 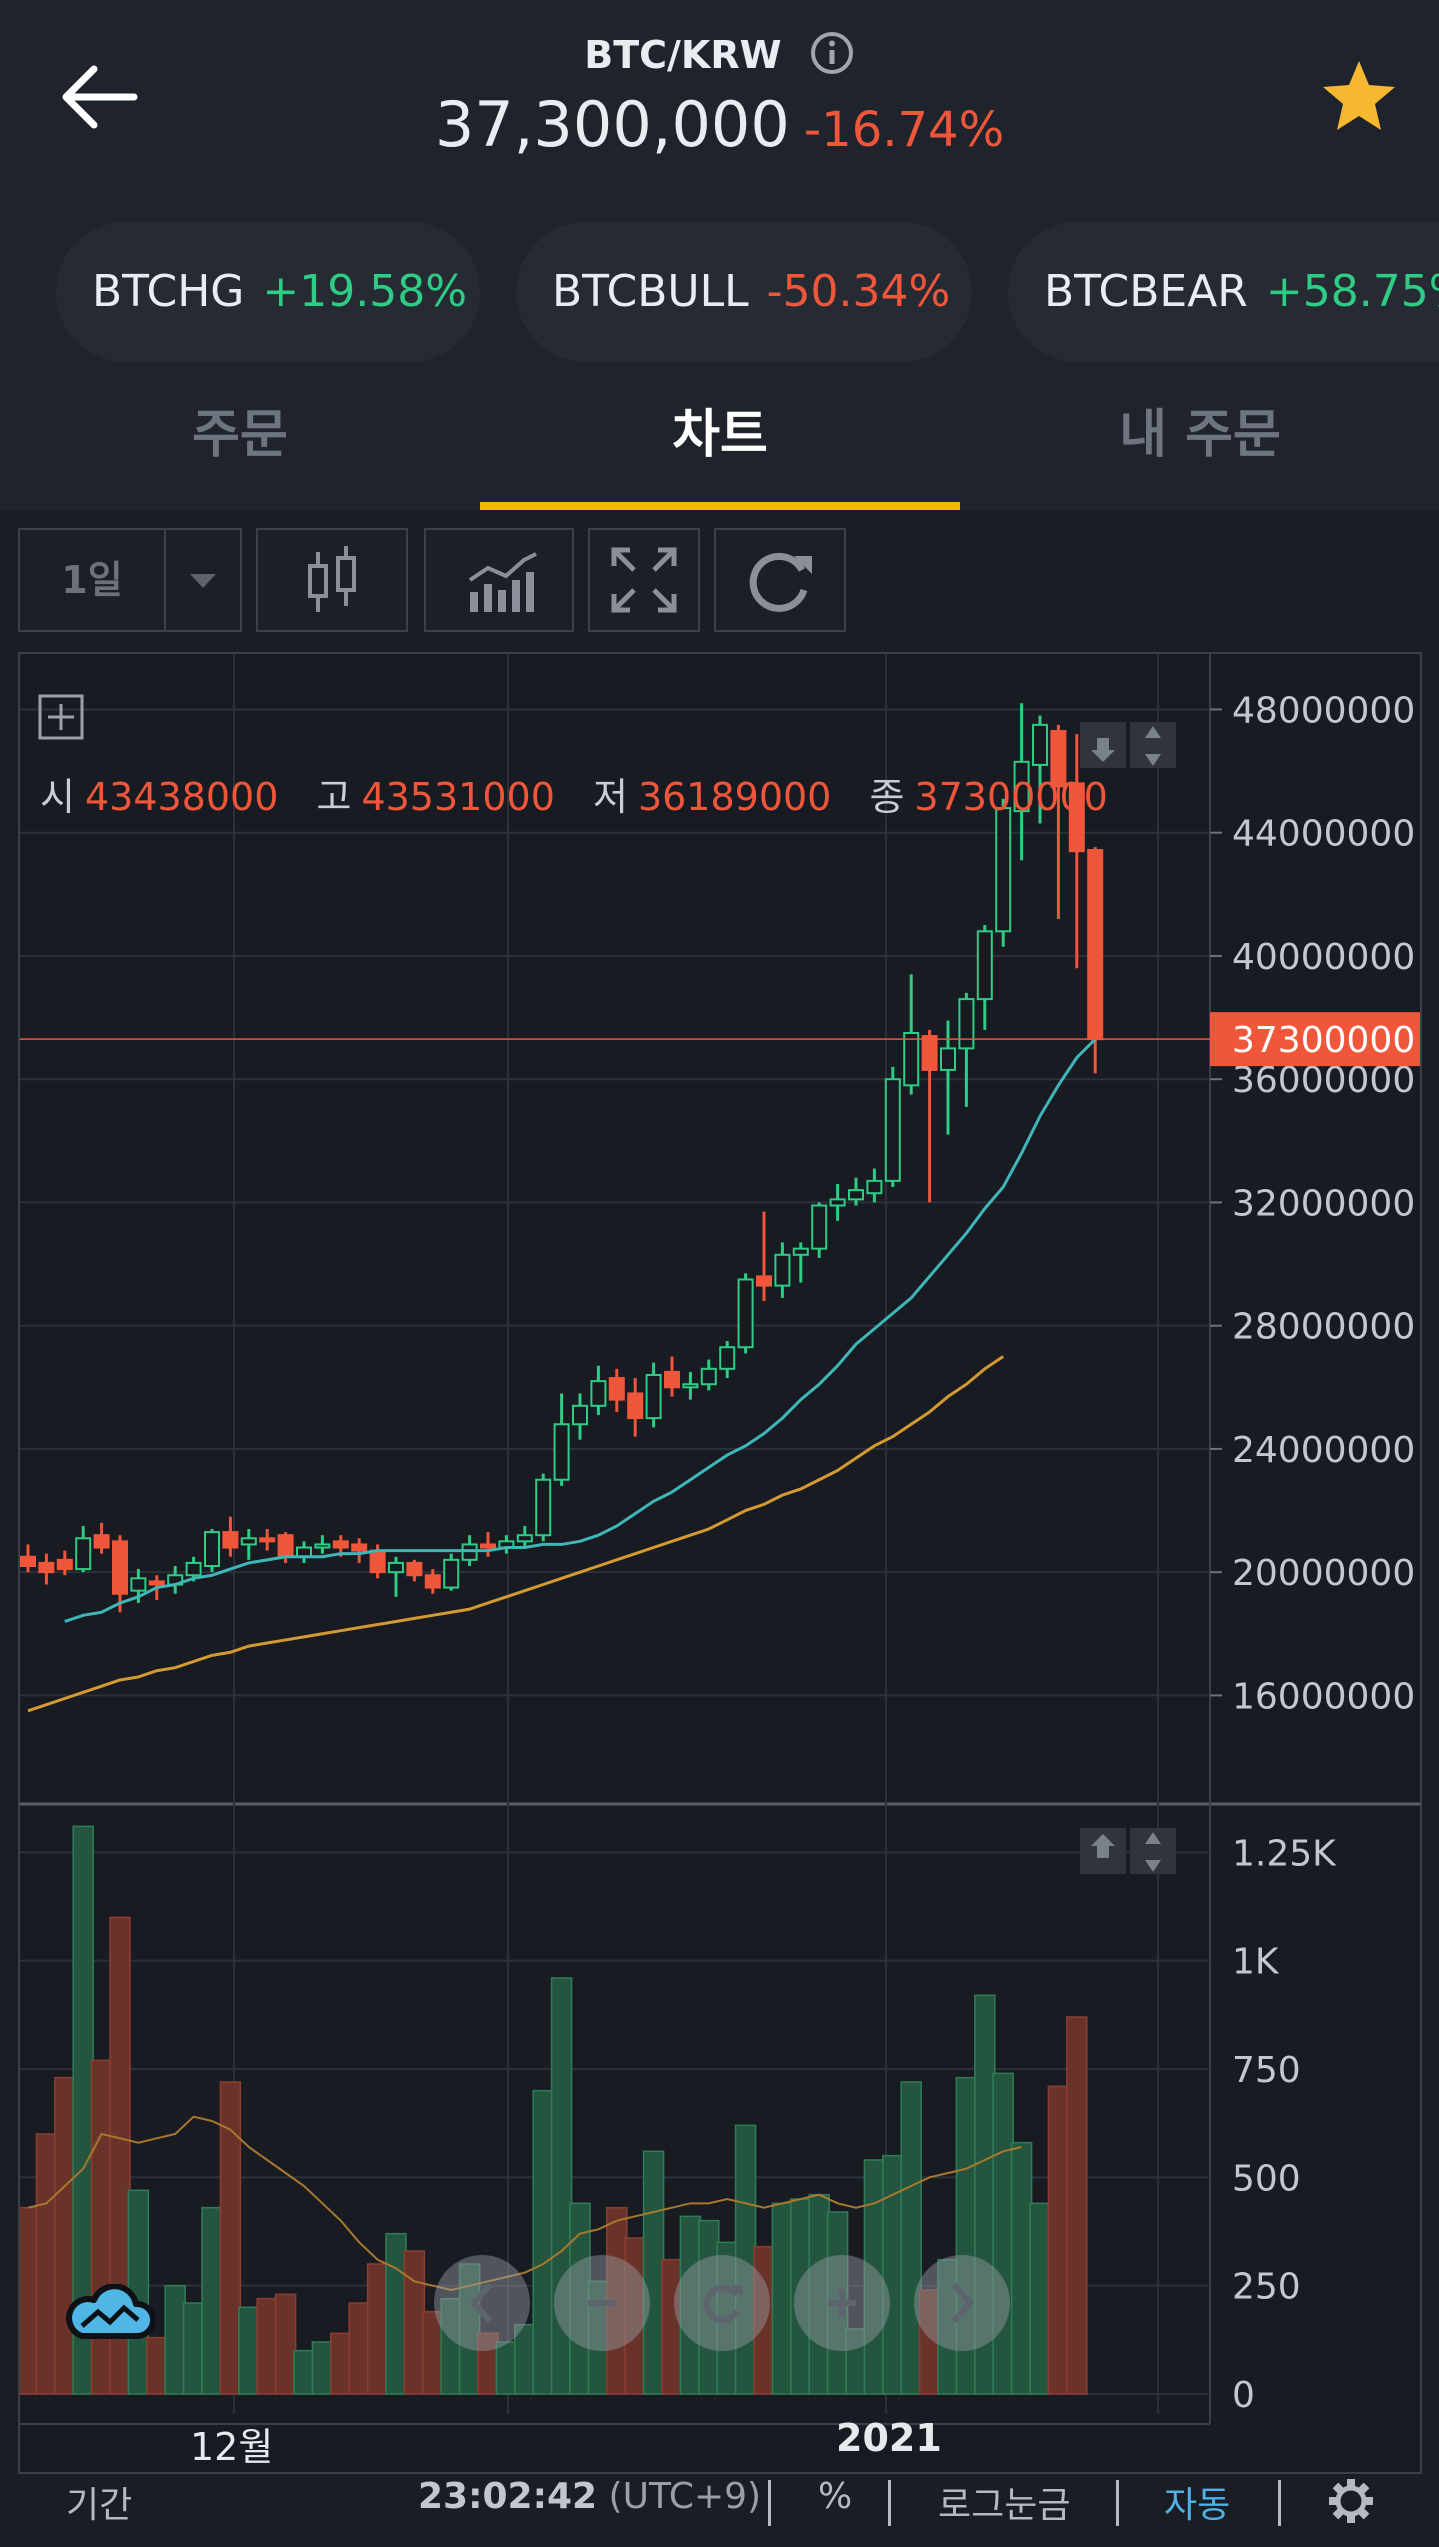 I want to click on open-value: 43438000, so click(x=181, y=797).